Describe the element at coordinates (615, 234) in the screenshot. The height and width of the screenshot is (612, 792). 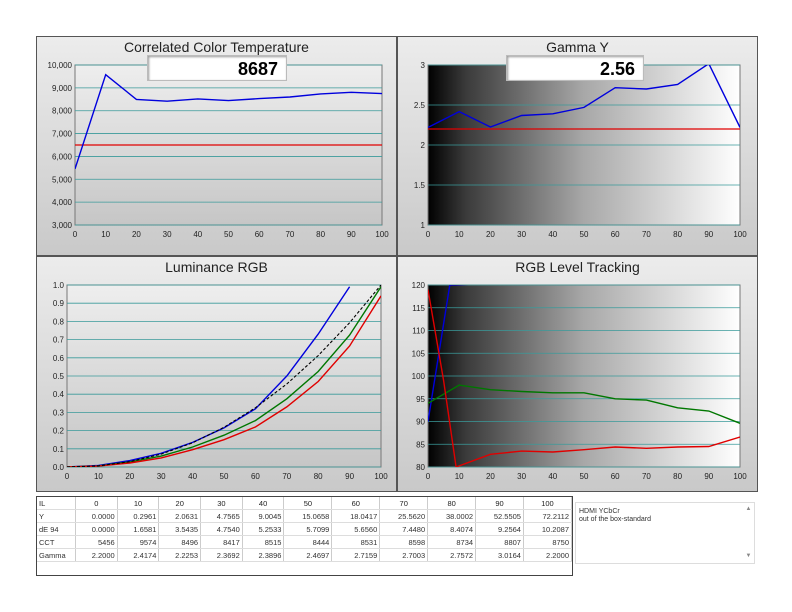
I see `gamma-xtick-label: 60` at that location.